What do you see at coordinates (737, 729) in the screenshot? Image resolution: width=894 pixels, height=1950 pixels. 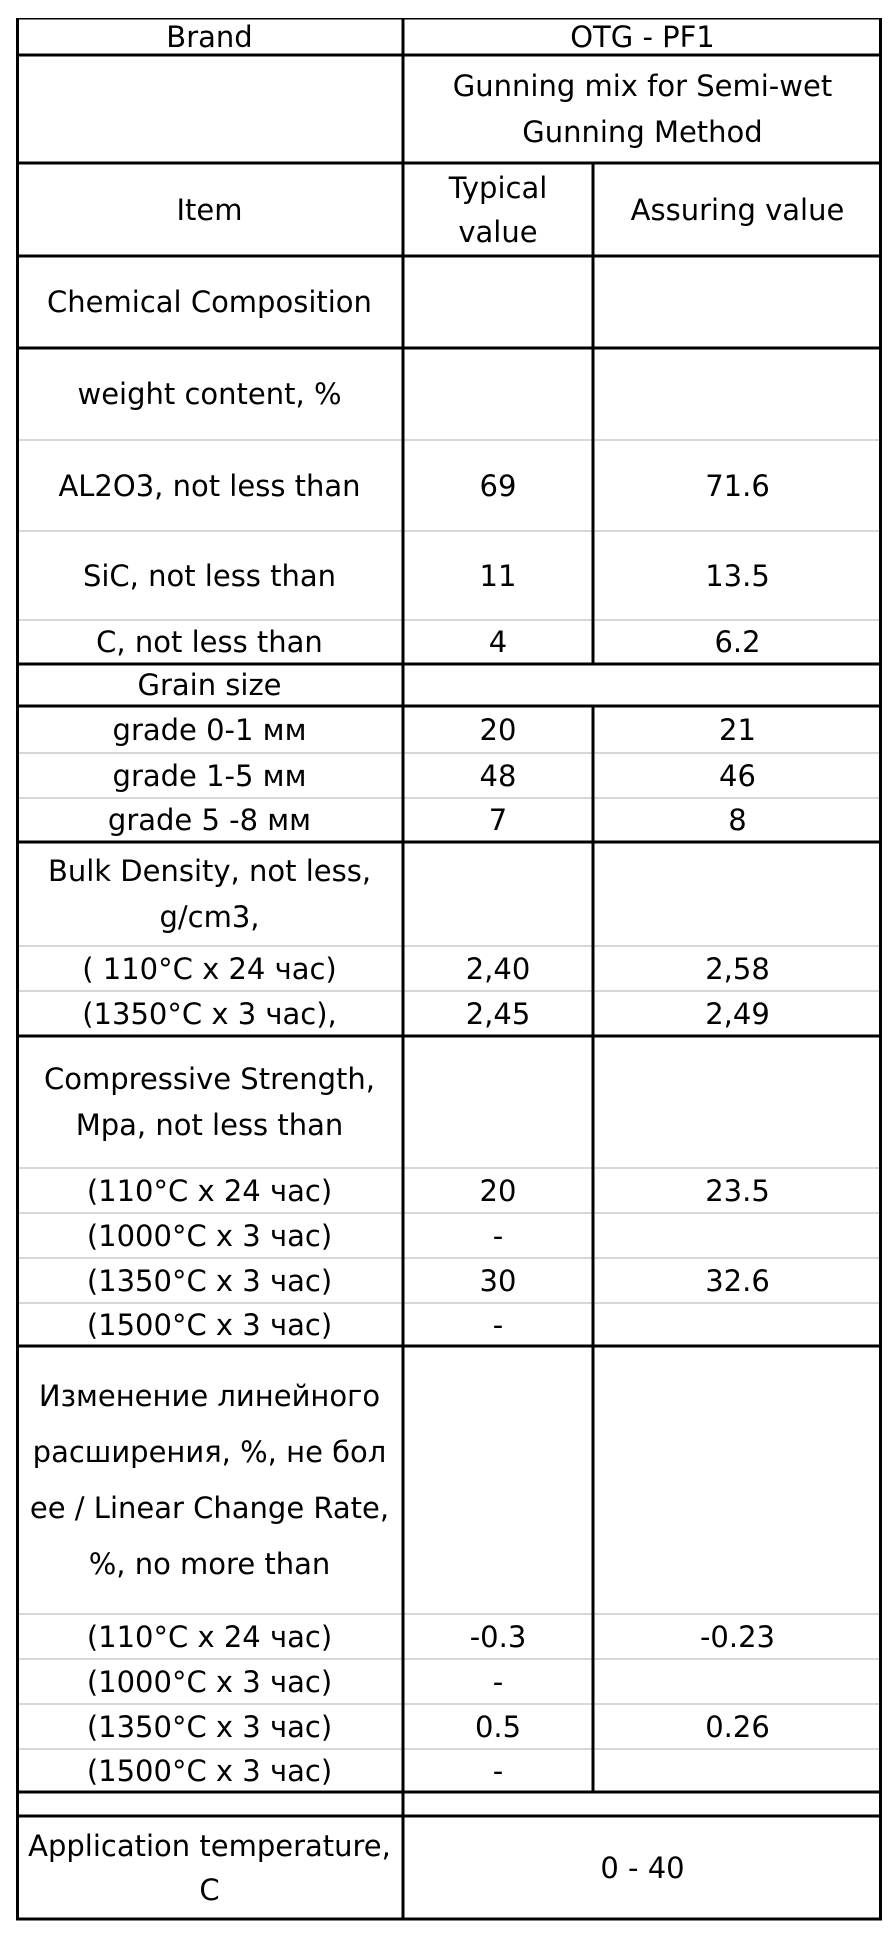 I see `row-assuring-value: 21` at bounding box center [737, 729].